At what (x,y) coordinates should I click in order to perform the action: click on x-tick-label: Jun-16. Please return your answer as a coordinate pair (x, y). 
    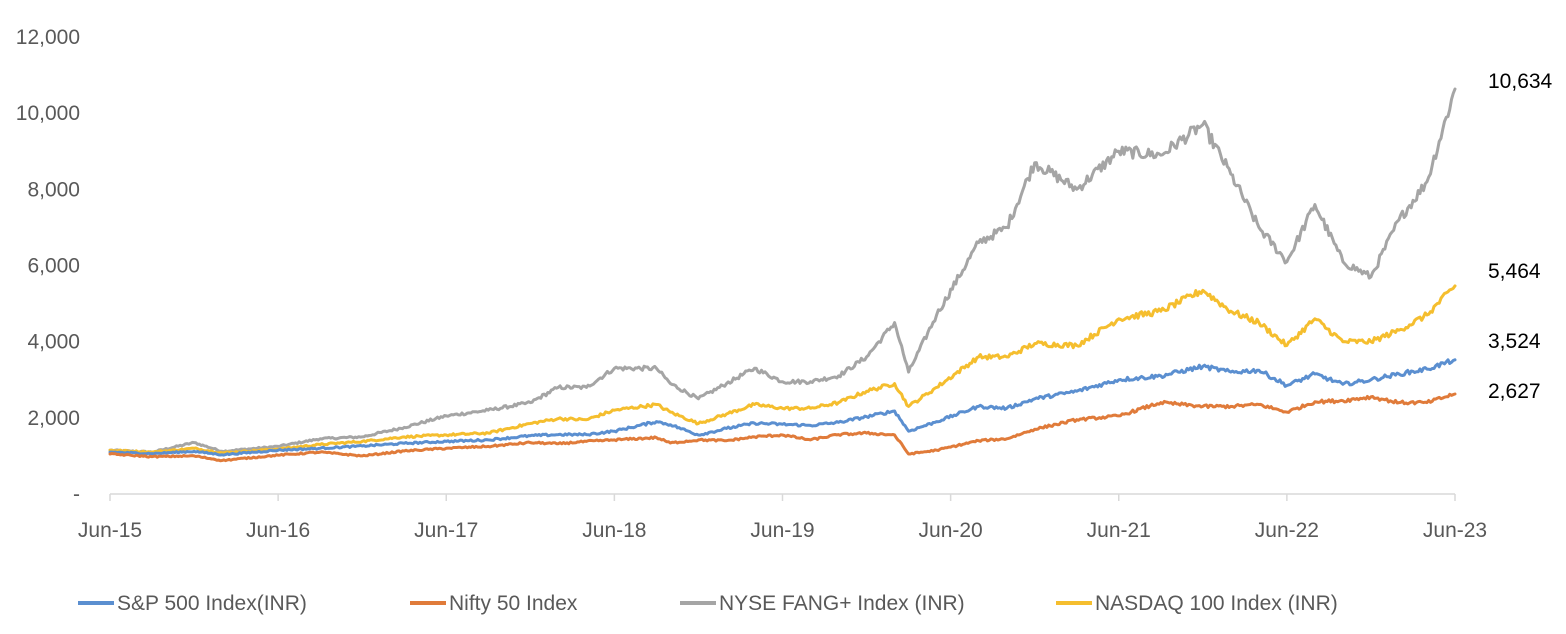
    Looking at the image, I should click on (278, 530).